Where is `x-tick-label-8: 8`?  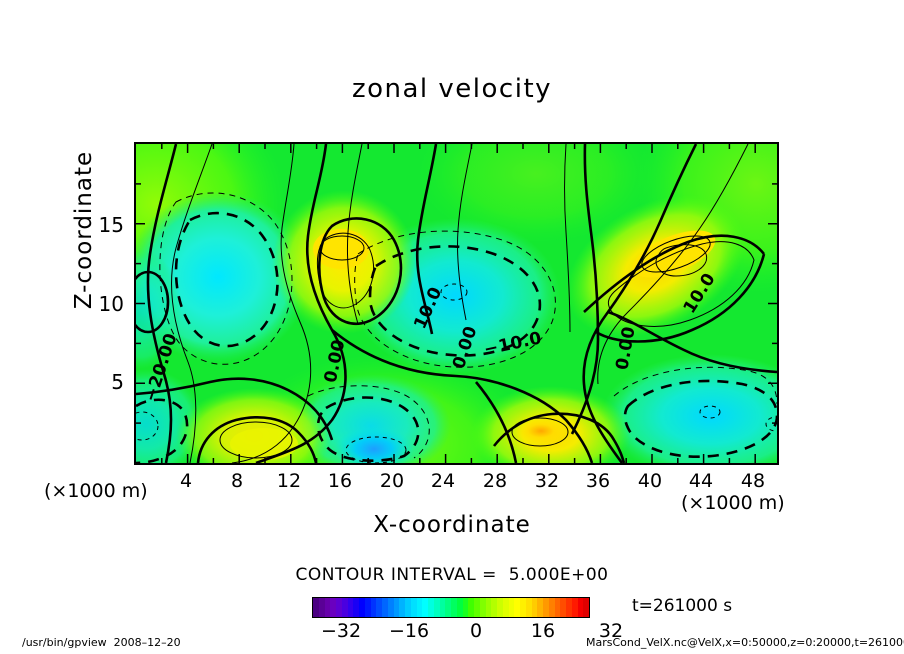
x-tick-label-8: 8 is located at coordinates (237, 481).